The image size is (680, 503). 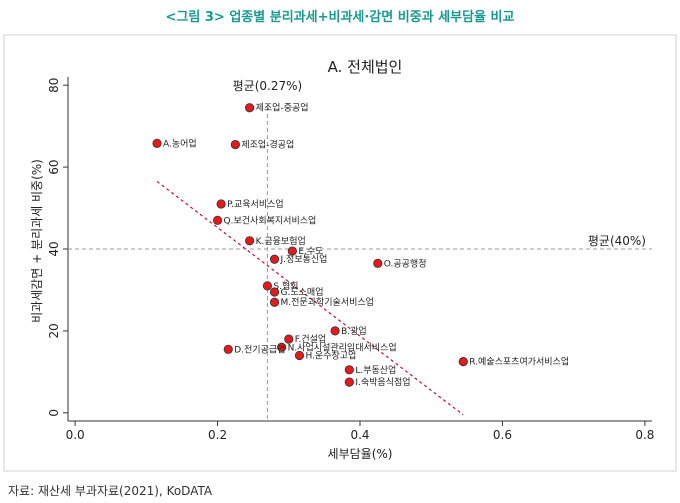 I want to click on point-label: K.금융보험업, so click(x=281, y=241).